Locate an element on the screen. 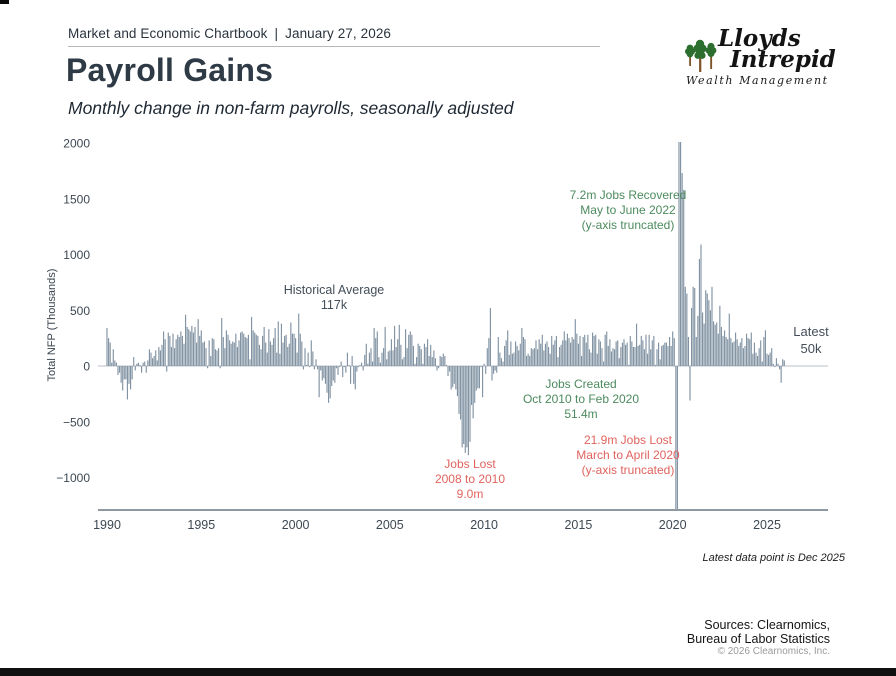 This screenshot has width=896, height=676. logo-name-line1: Lloyds is located at coordinates (759, 38).